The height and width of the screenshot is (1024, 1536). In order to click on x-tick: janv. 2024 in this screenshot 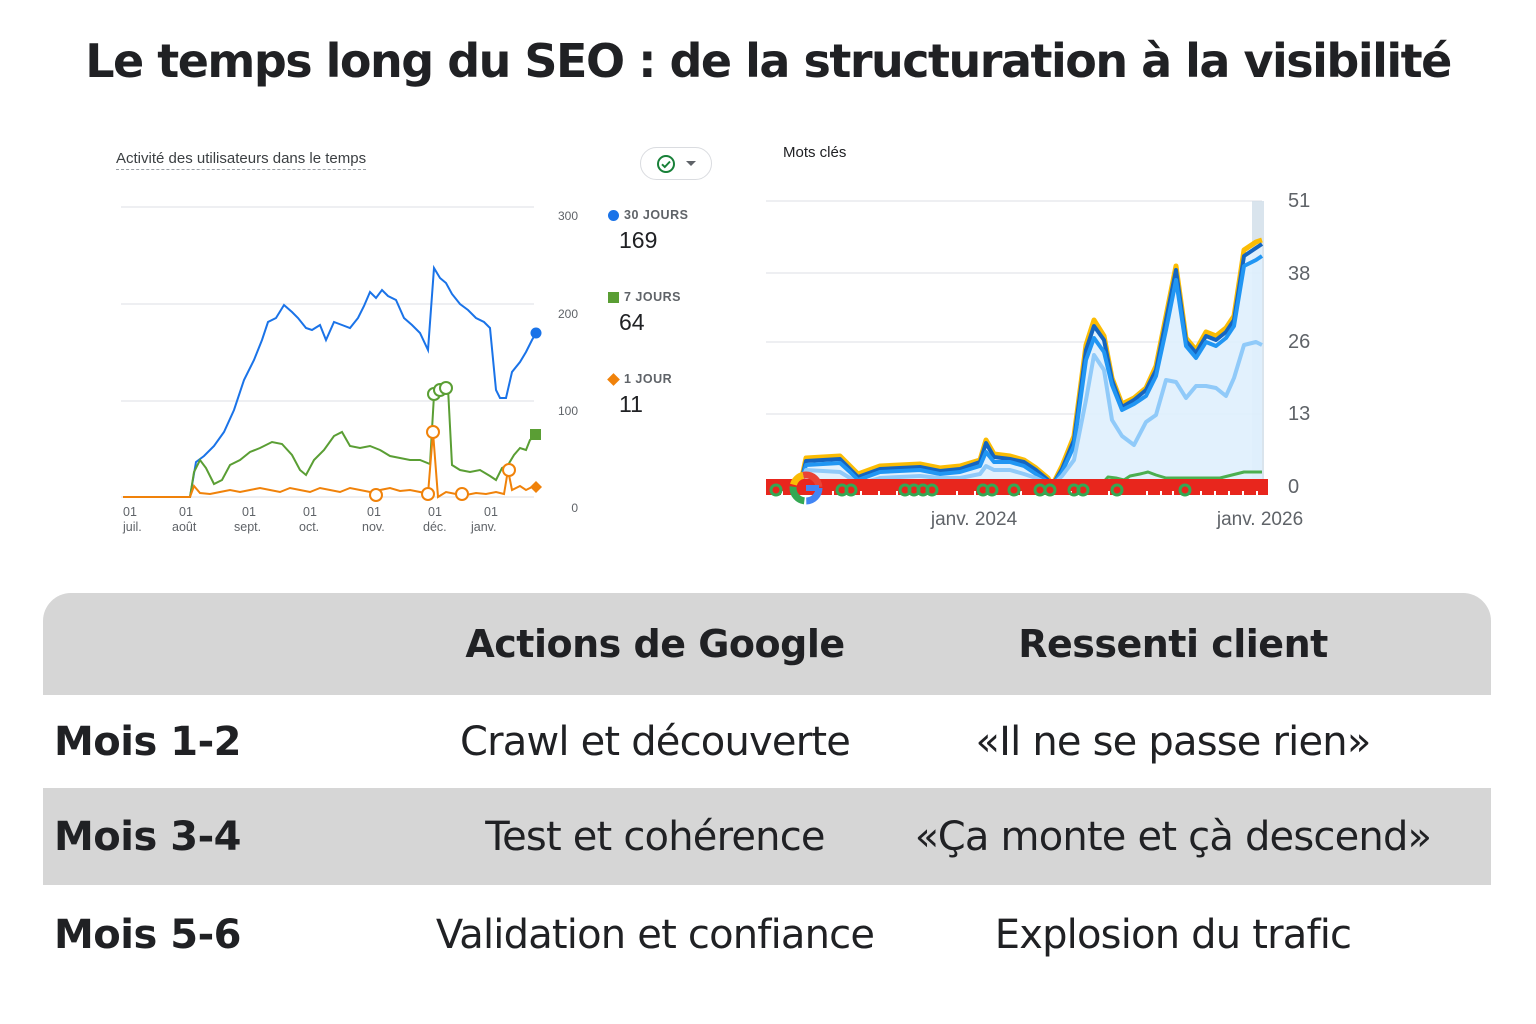, I will do `click(974, 519)`.